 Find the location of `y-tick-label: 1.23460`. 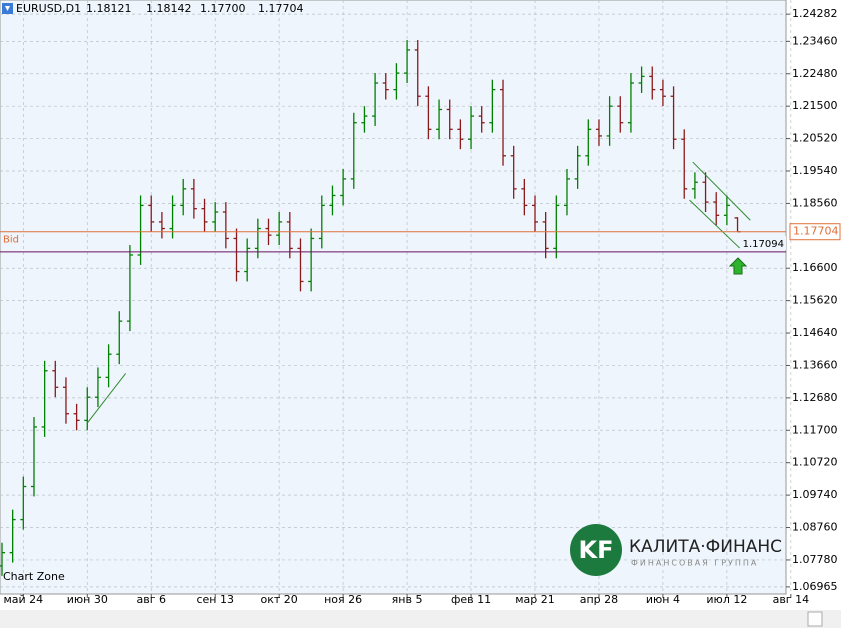

y-tick-label: 1.23460 is located at coordinates (815, 40).